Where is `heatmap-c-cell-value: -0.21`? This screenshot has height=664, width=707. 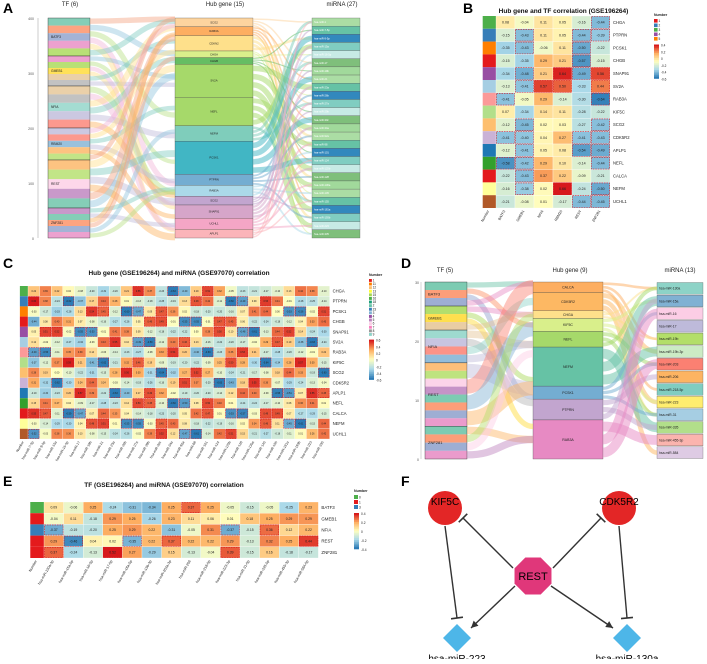 heatmap-c-cell-value: -0.21 is located at coordinates (254, 291).